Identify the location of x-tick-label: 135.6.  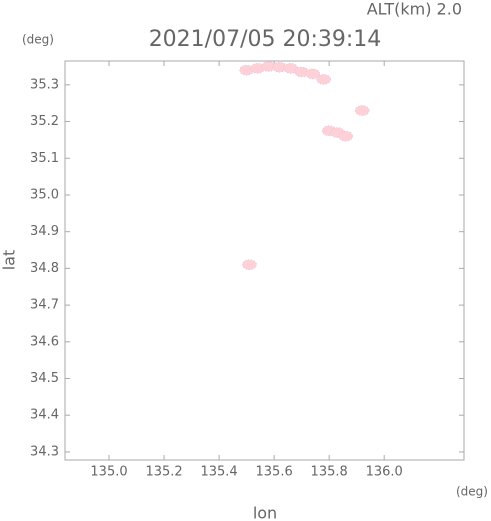
(274, 472).